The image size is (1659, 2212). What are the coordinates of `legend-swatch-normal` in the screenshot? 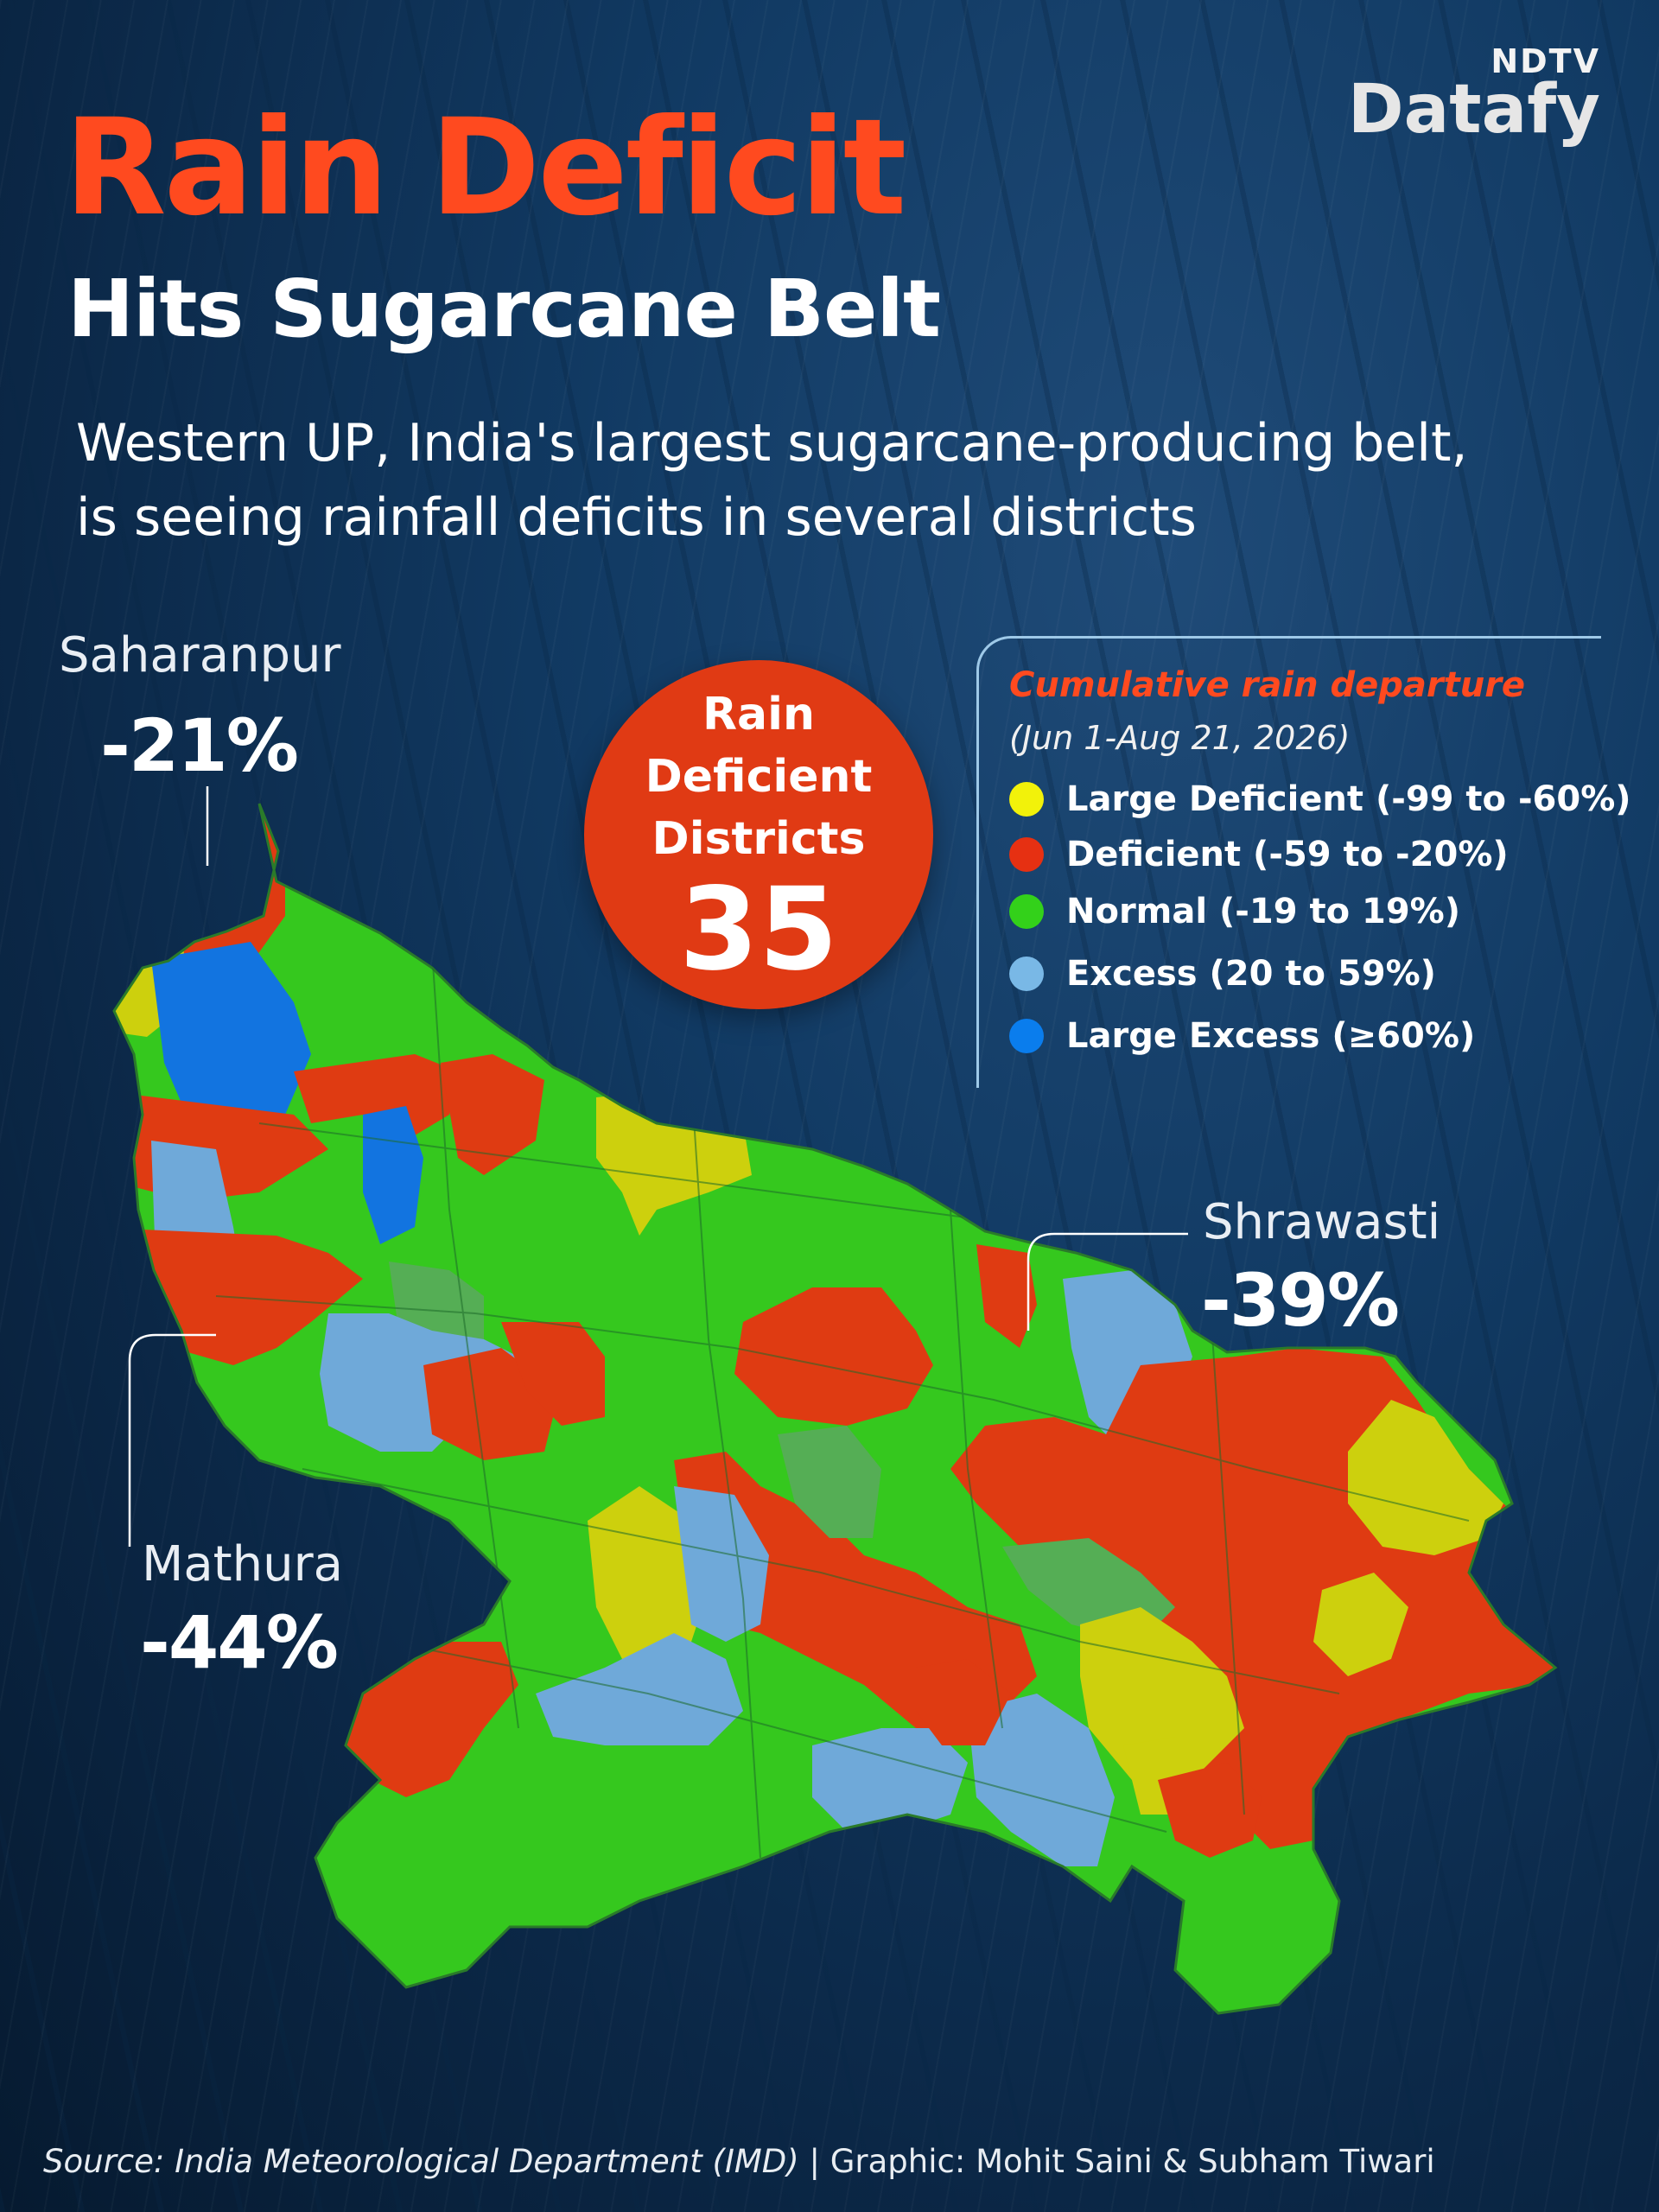 It's located at (1026, 911).